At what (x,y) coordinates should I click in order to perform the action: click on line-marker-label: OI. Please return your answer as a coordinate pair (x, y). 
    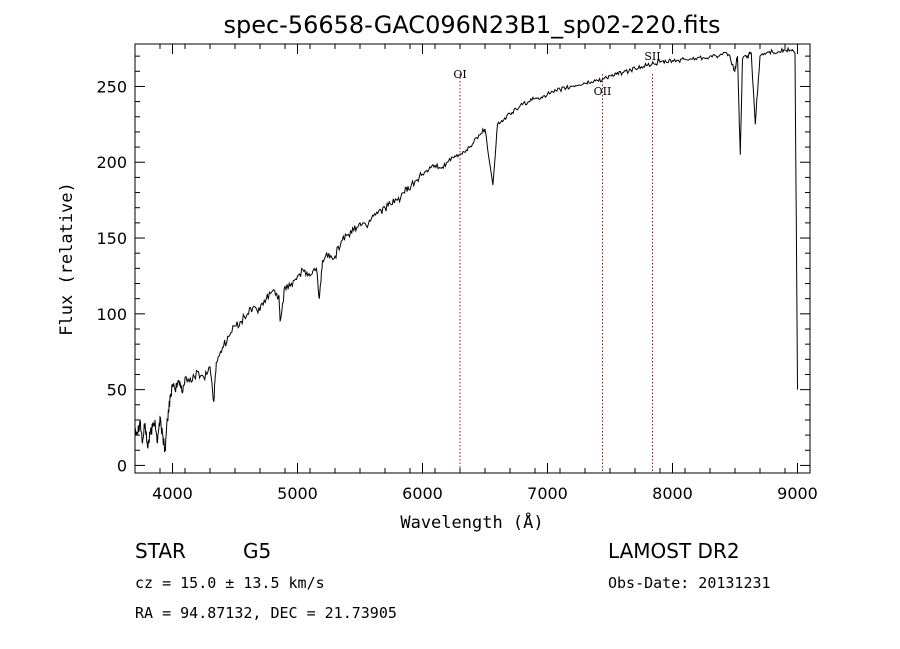
    Looking at the image, I should click on (459, 74).